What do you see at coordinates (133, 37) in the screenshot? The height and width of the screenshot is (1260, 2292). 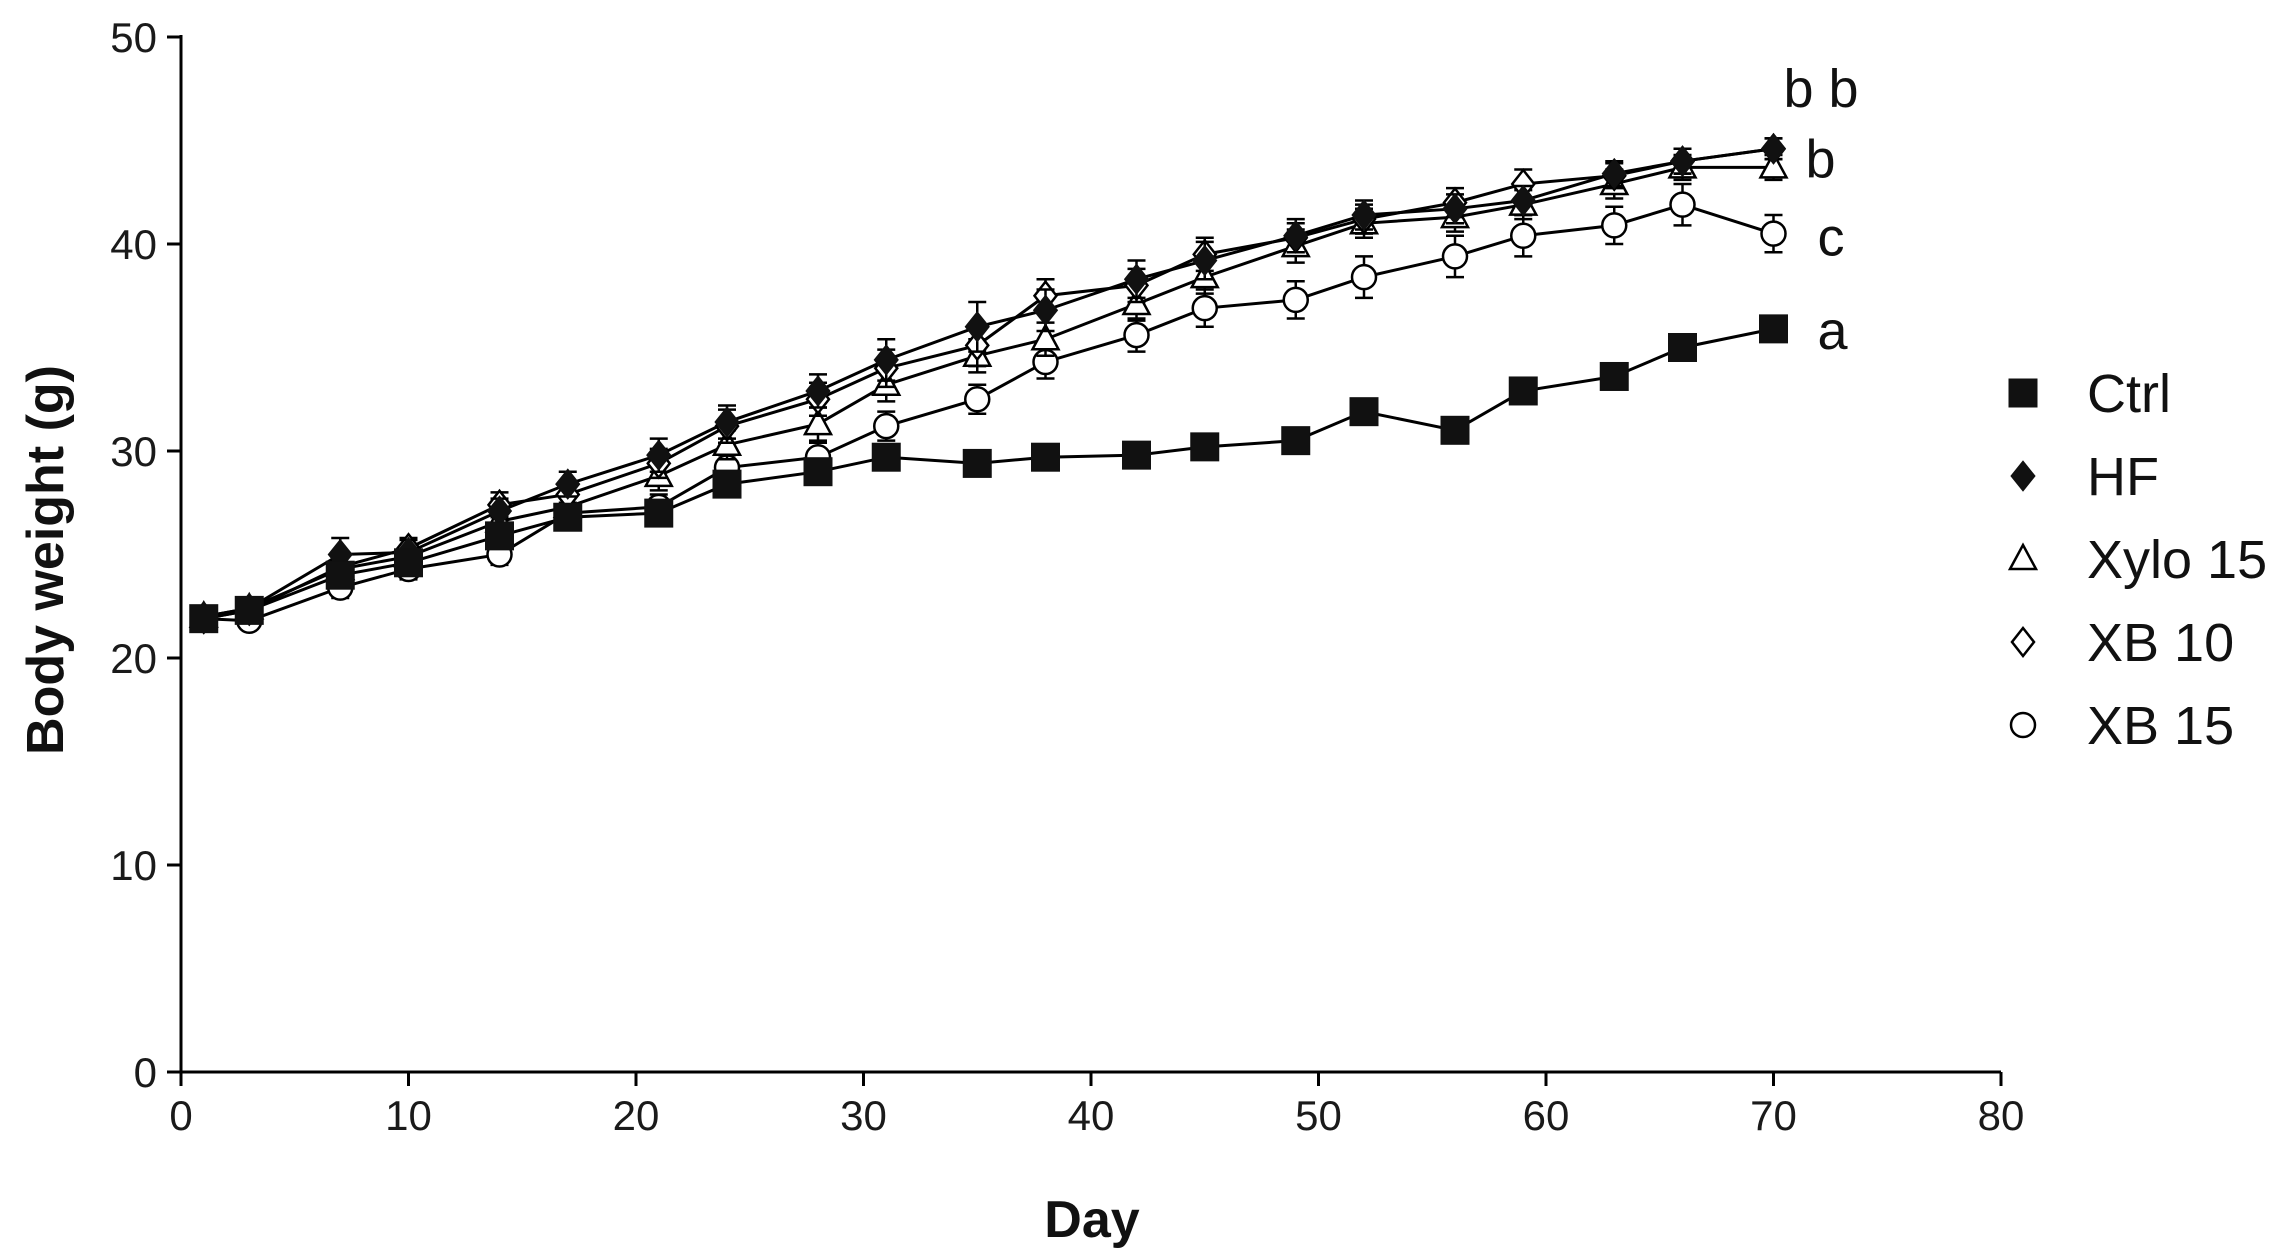 I see `y-tick-label: 50` at bounding box center [133, 37].